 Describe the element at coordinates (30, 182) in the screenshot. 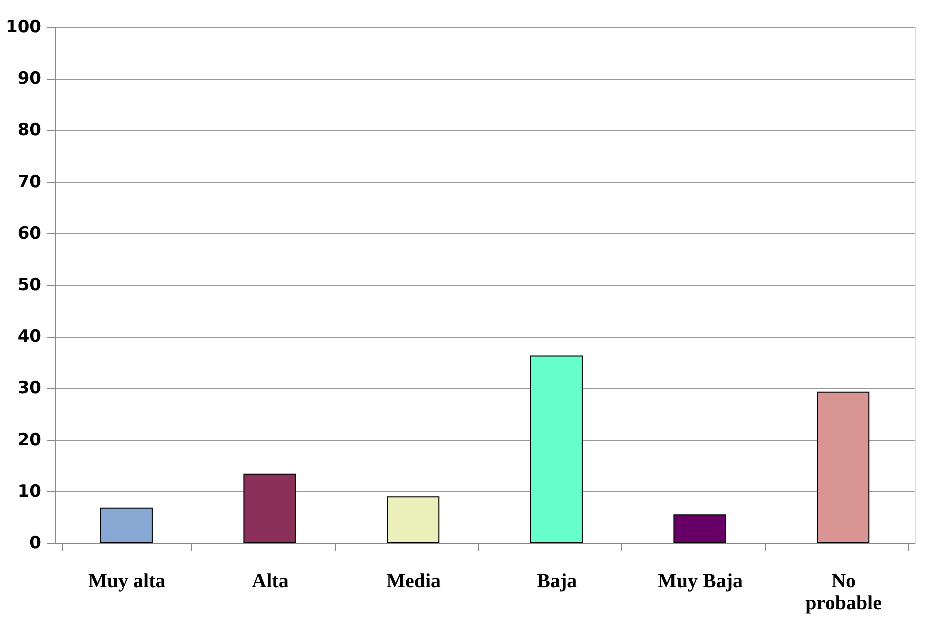

I see `y-tick-label: 70` at that location.